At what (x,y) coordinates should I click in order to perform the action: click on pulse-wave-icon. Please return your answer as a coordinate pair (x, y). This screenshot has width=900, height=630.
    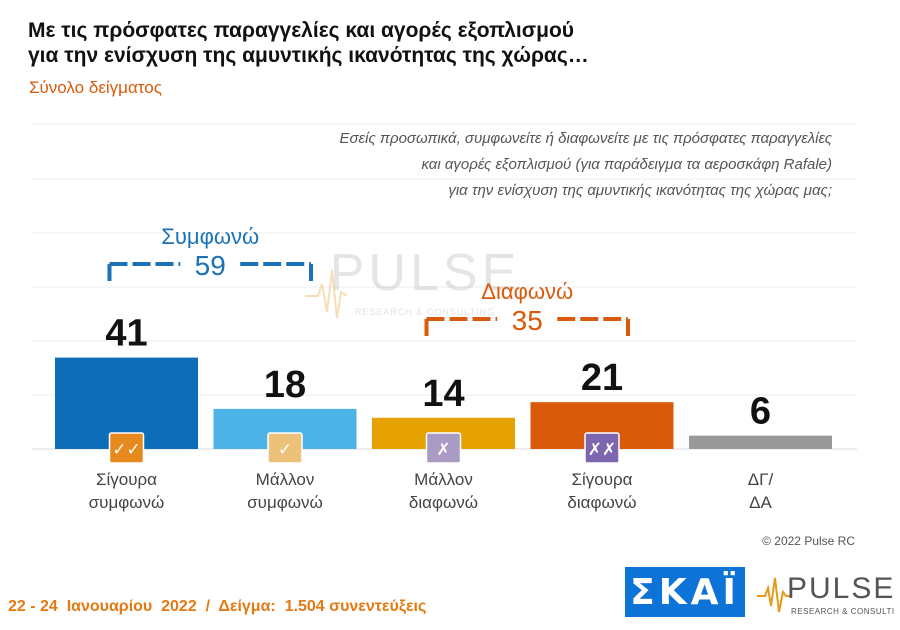
    Looking at the image, I should click on (774, 595).